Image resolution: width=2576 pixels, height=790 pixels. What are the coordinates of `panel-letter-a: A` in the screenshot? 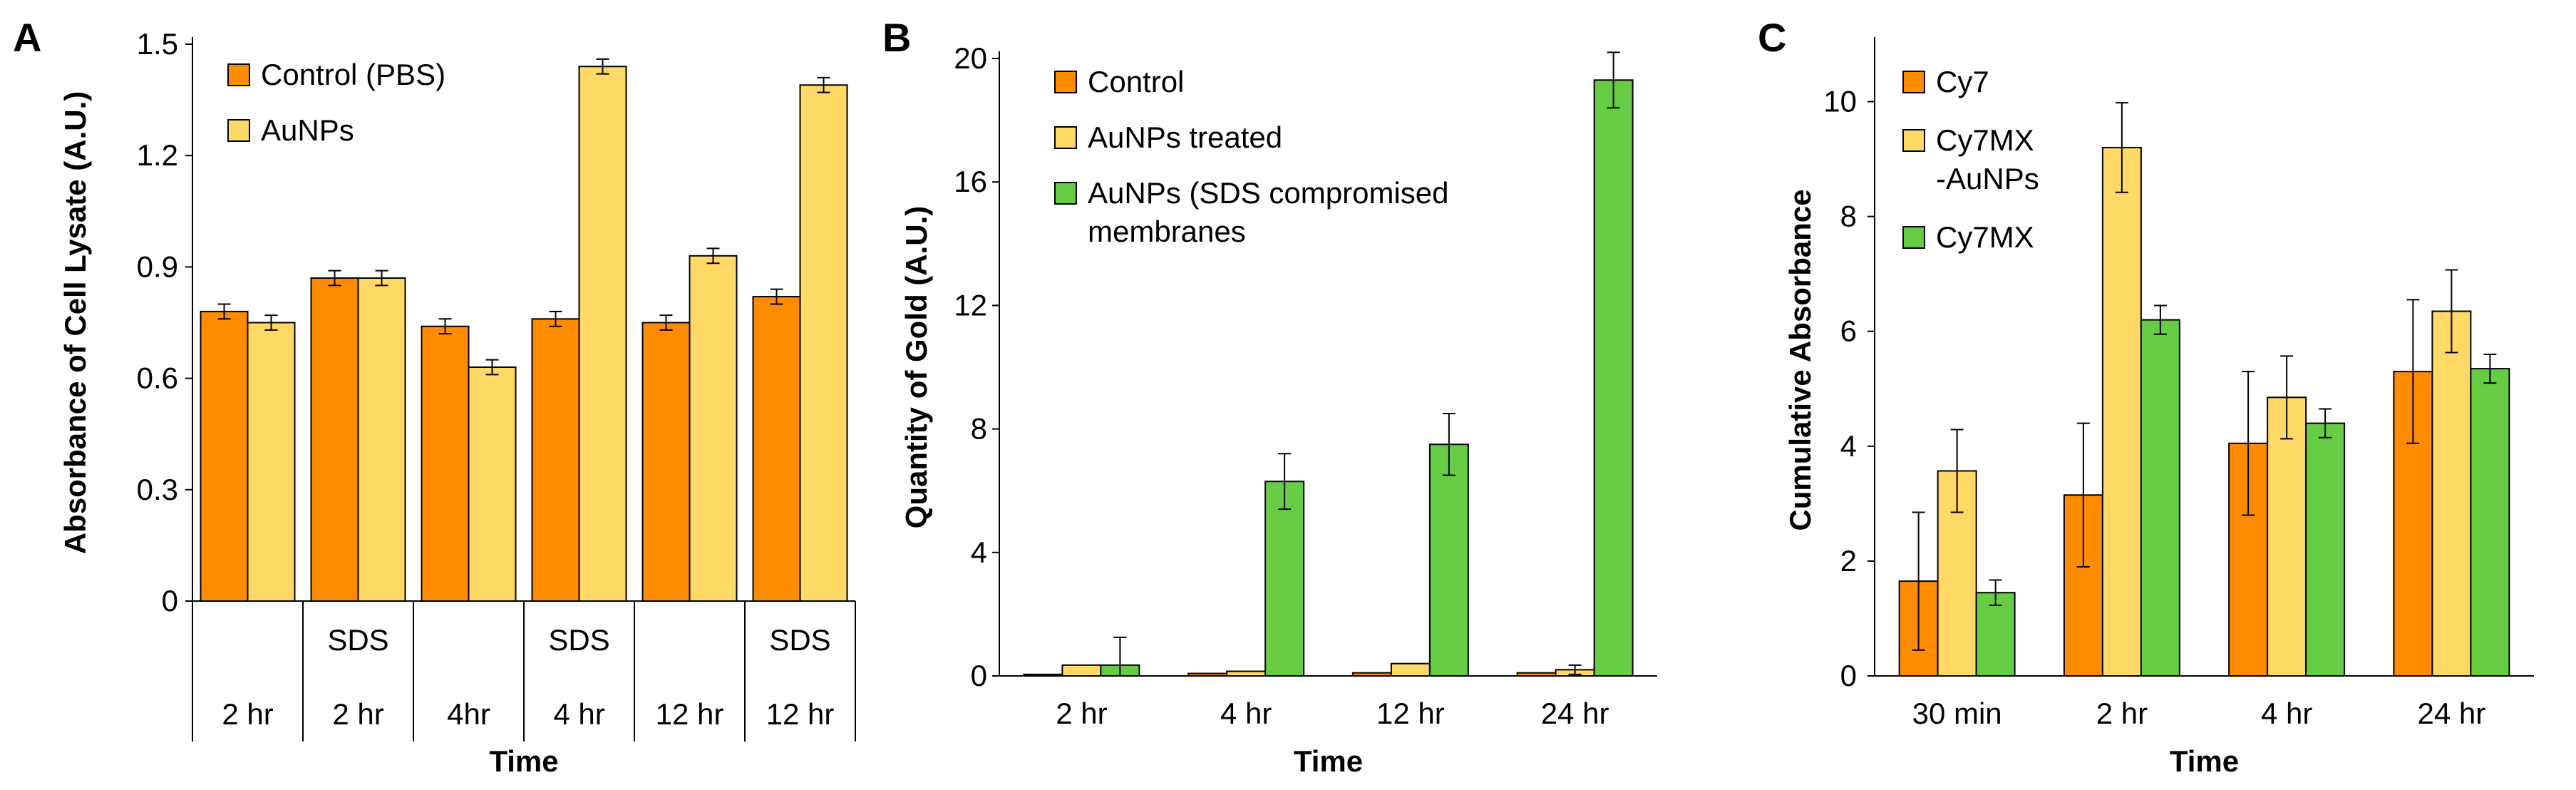 It's located at (27, 37).